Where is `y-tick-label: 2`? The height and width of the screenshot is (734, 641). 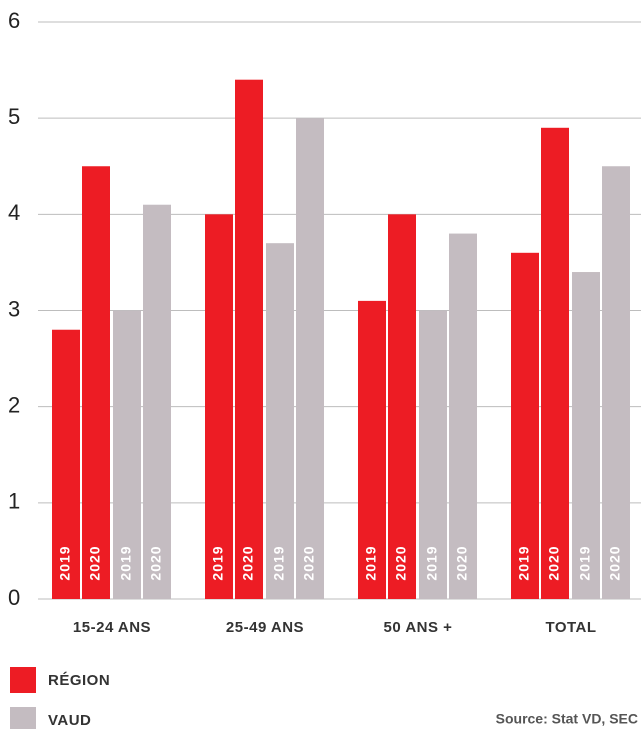
y-tick-label: 2 is located at coordinates (14, 404).